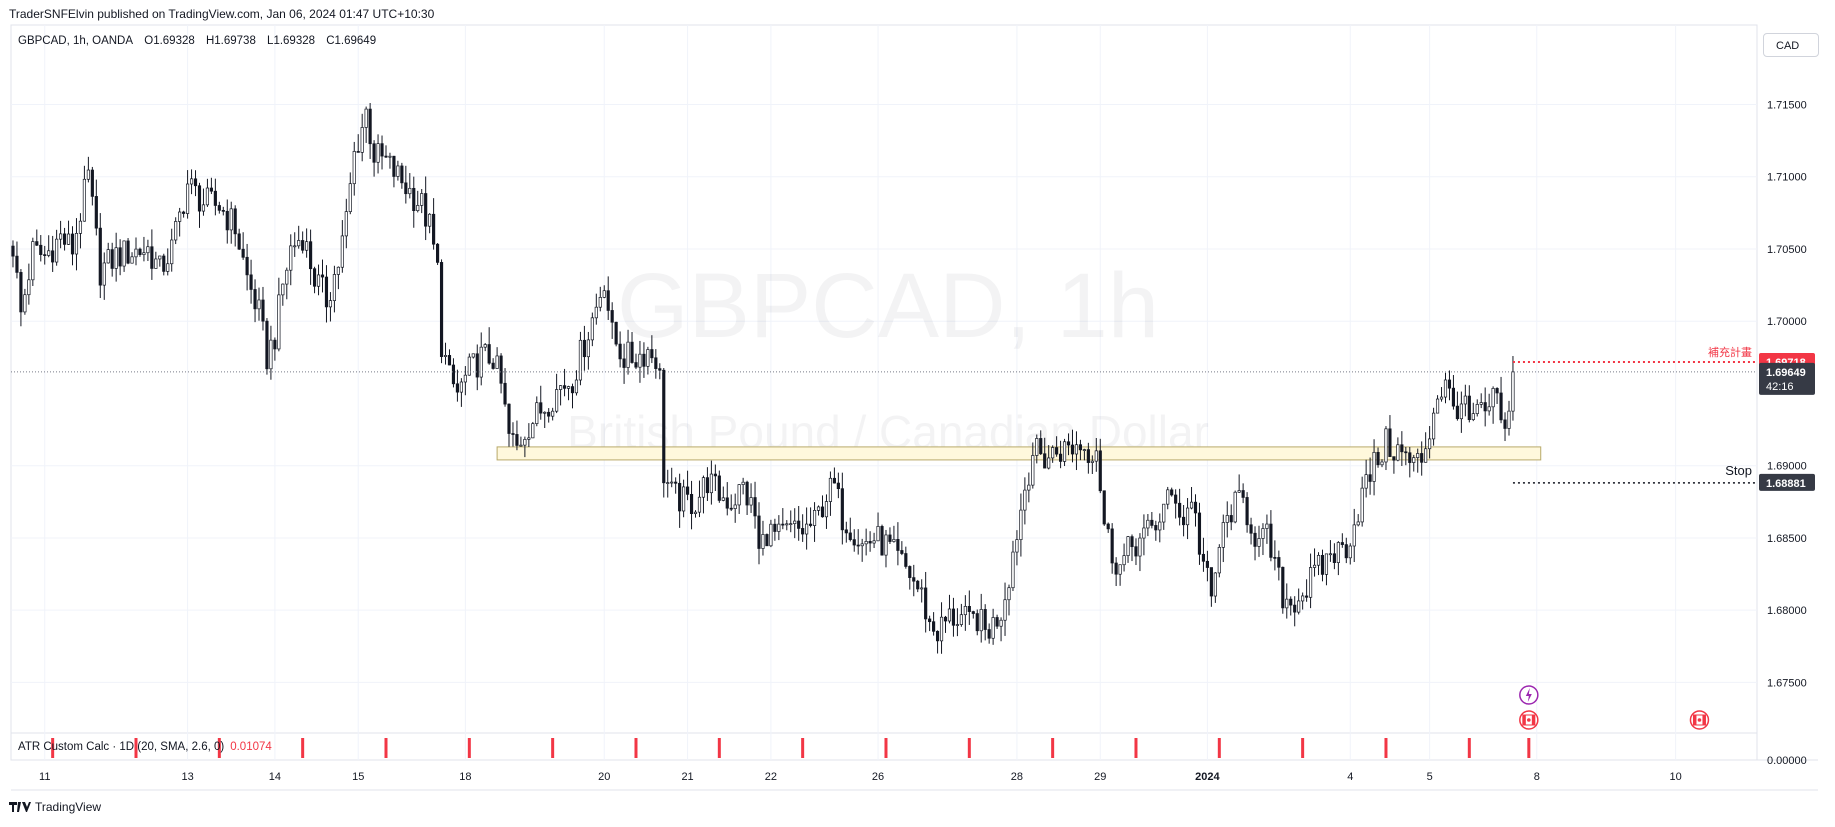  Describe the element at coordinates (1528, 695) in the screenshot. I see `lightning-glyph` at that location.